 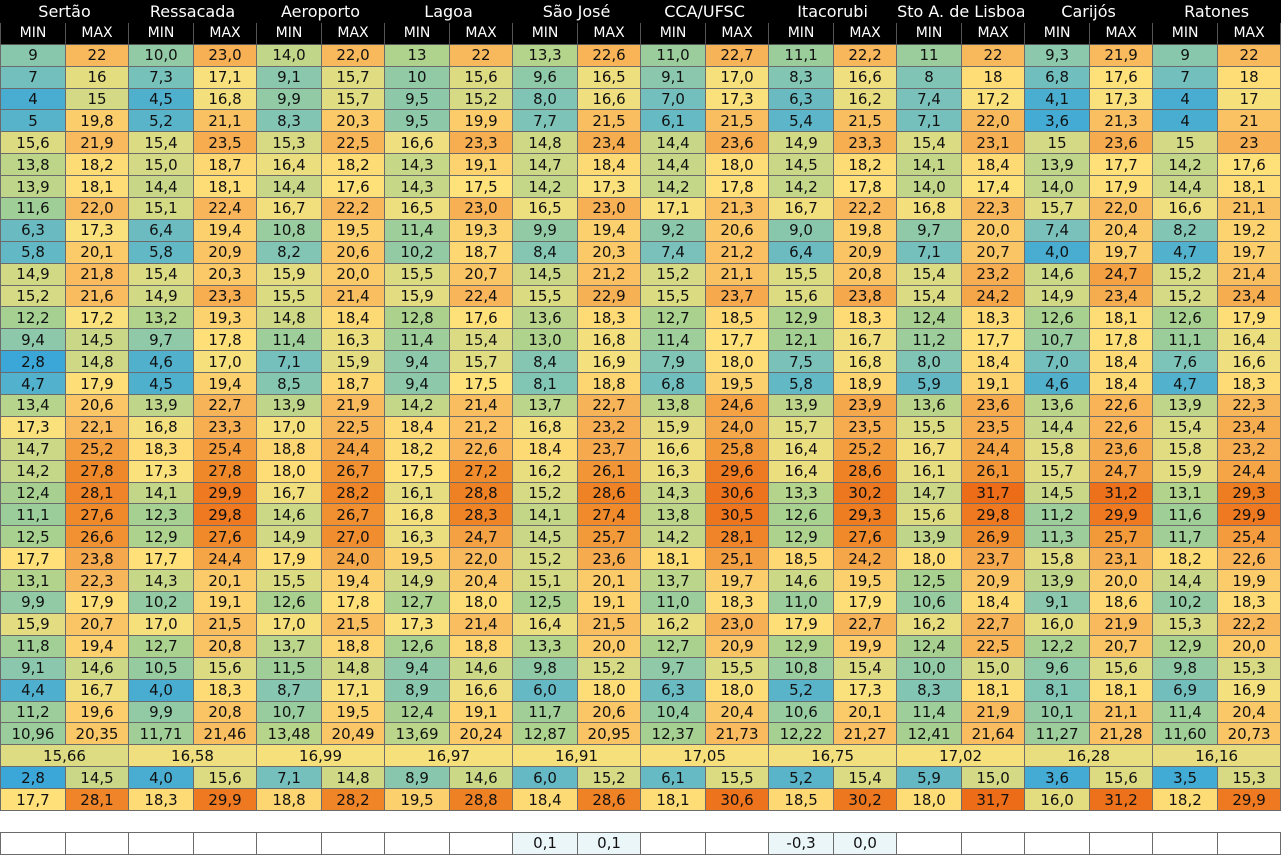 What do you see at coordinates (545, 77) in the screenshot?
I see `table-cell: 9,6` at bounding box center [545, 77].